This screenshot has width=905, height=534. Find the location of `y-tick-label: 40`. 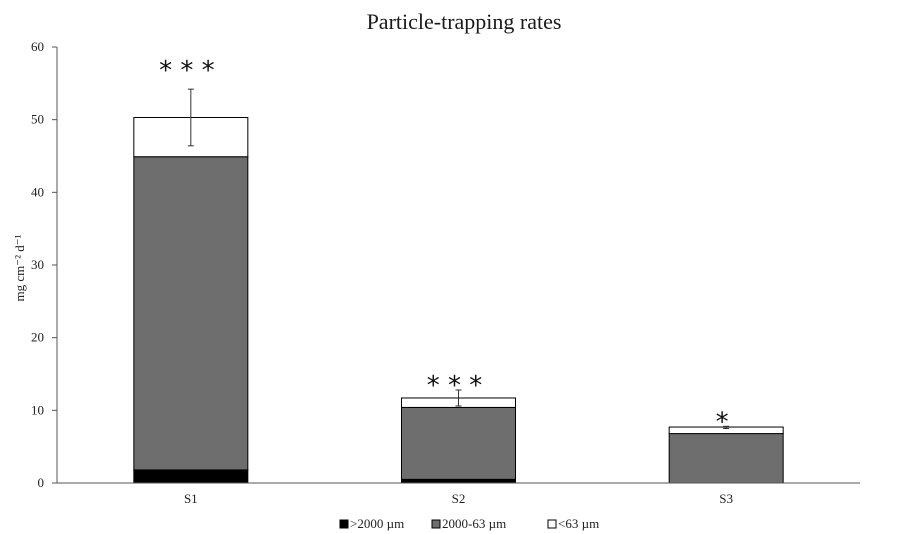

y-tick-label: 40 is located at coordinates (37, 191).